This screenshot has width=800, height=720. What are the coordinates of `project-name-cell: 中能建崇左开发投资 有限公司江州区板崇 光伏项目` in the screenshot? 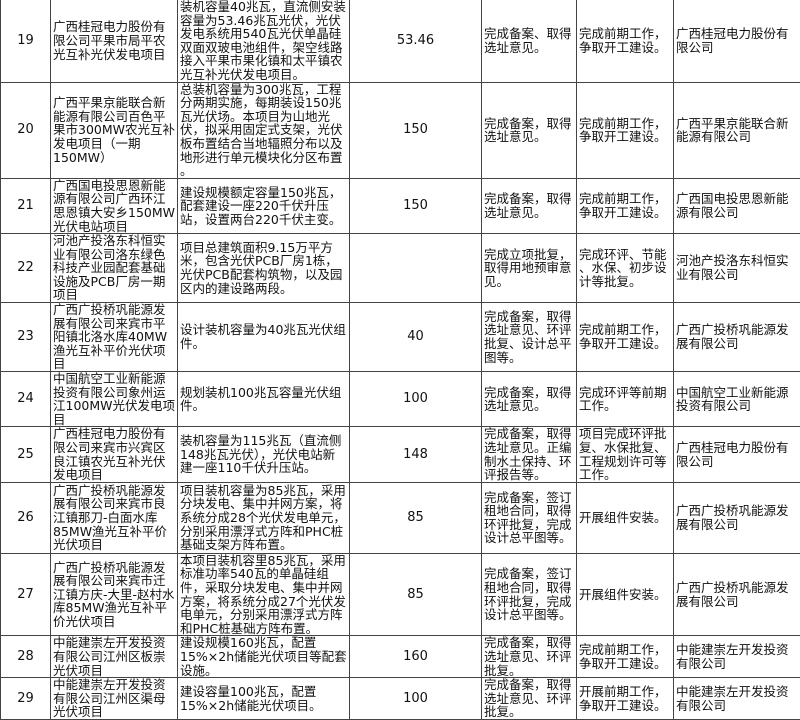 It's located at (114, 657).